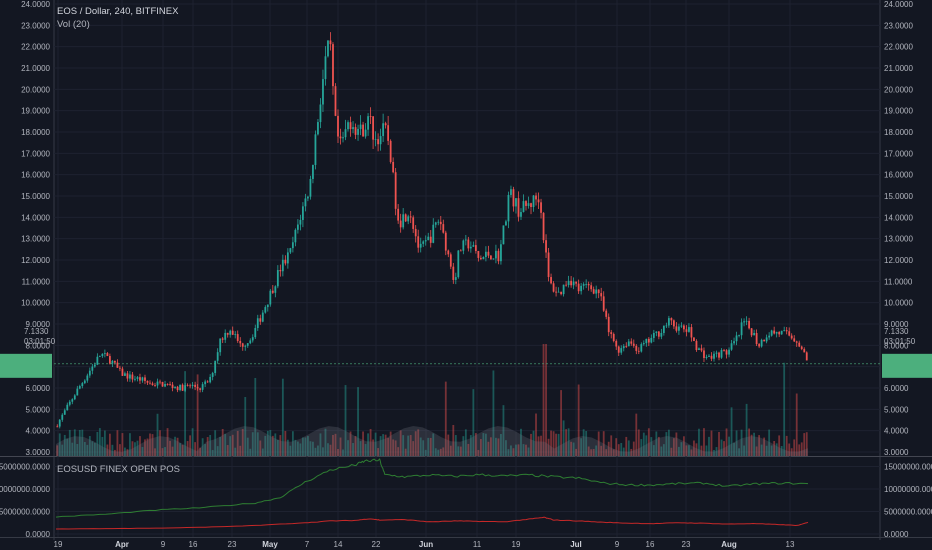 The width and height of the screenshot is (932, 550). What do you see at coordinates (907, 365) in the screenshot?
I see `last-price-tag` at bounding box center [907, 365].